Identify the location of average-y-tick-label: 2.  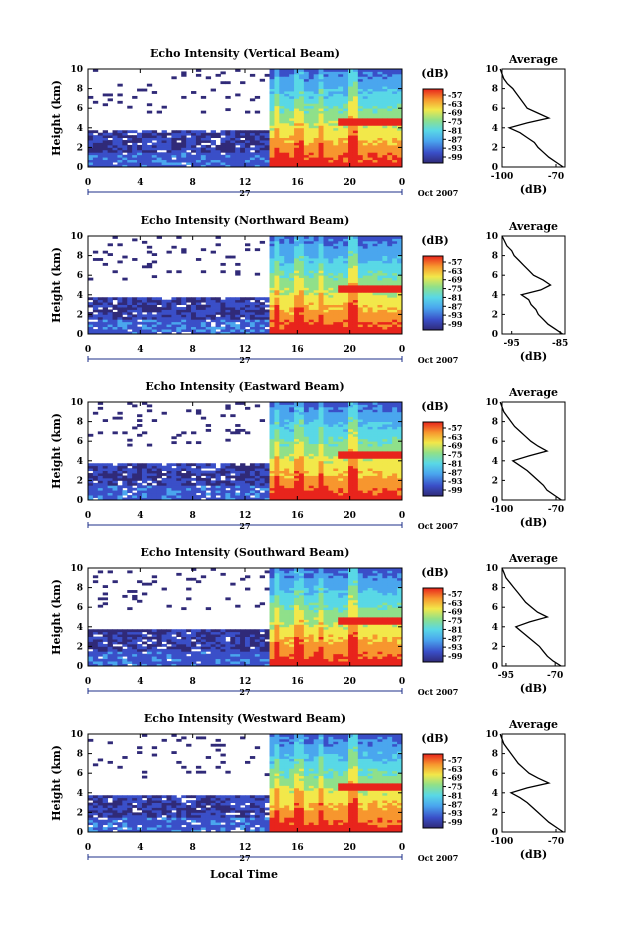
(495, 148).